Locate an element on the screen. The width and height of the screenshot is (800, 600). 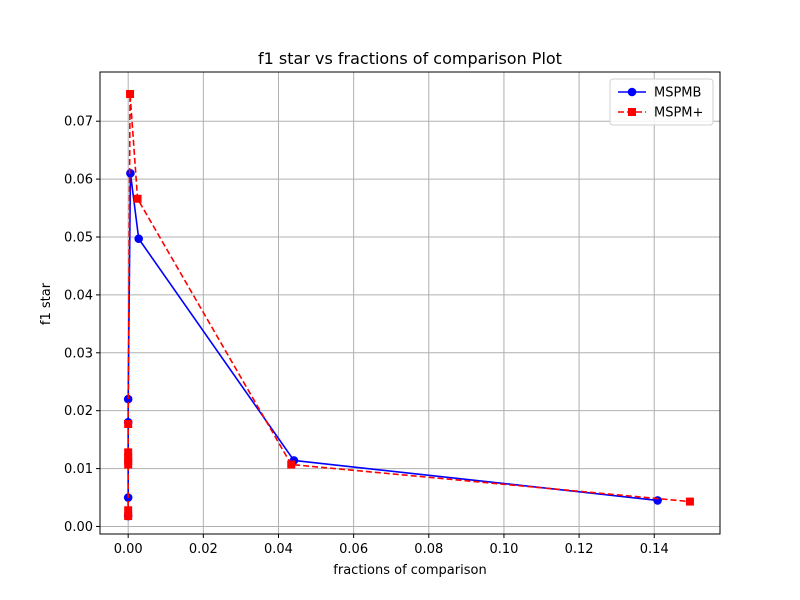
y-tick-label: 0.07 is located at coordinates (78, 122).